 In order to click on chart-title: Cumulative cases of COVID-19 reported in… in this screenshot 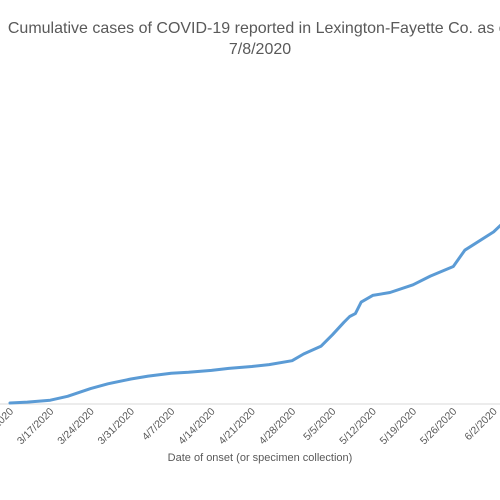, I will do `click(250, 39)`.